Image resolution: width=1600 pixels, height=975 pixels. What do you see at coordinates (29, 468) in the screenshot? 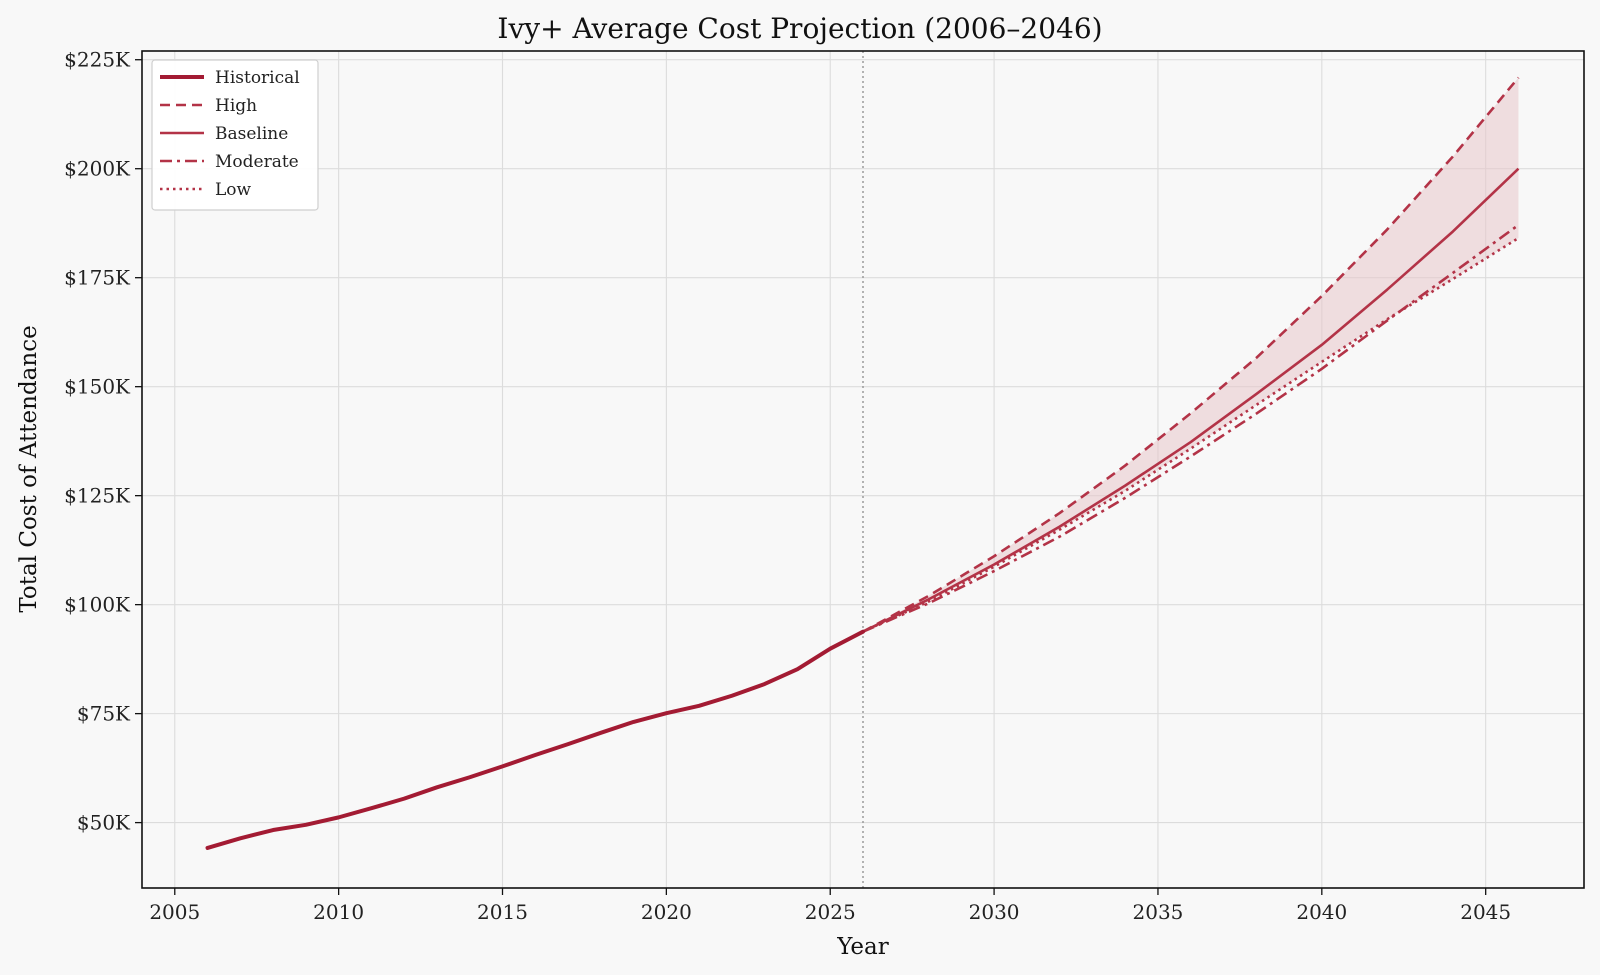
I see `y-axis-title: Total Cost of Attendance` at bounding box center [29, 468].